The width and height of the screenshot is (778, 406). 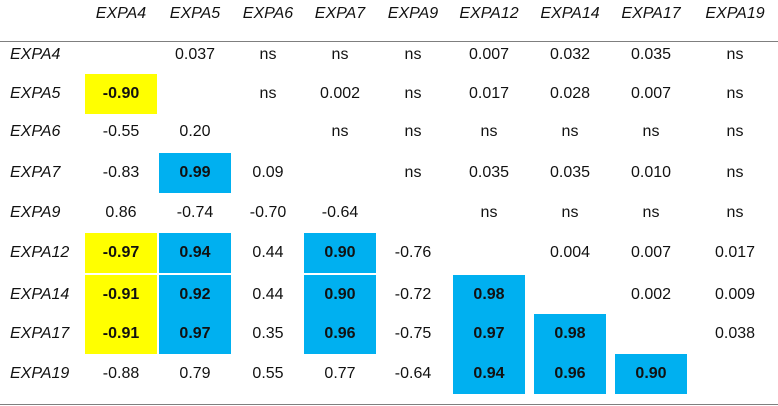 What do you see at coordinates (570, 54) in the screenshot?
I see `table-cell: 0.032` at bounding box center [570, 54].